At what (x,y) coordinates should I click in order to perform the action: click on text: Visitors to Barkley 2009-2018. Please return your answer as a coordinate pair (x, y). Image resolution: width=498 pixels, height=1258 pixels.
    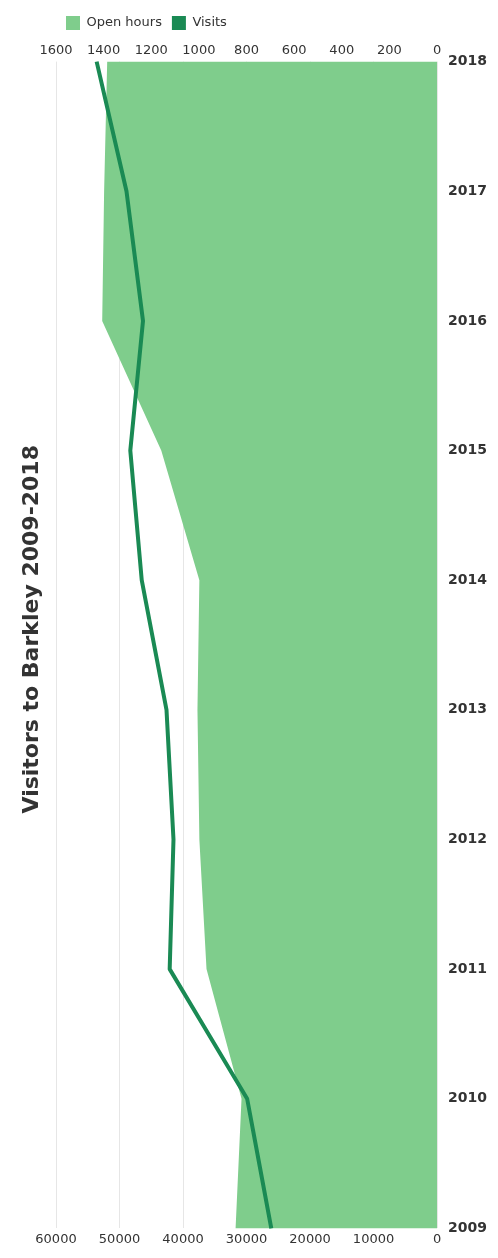
    Looking at the image, I should click on (30, 629).